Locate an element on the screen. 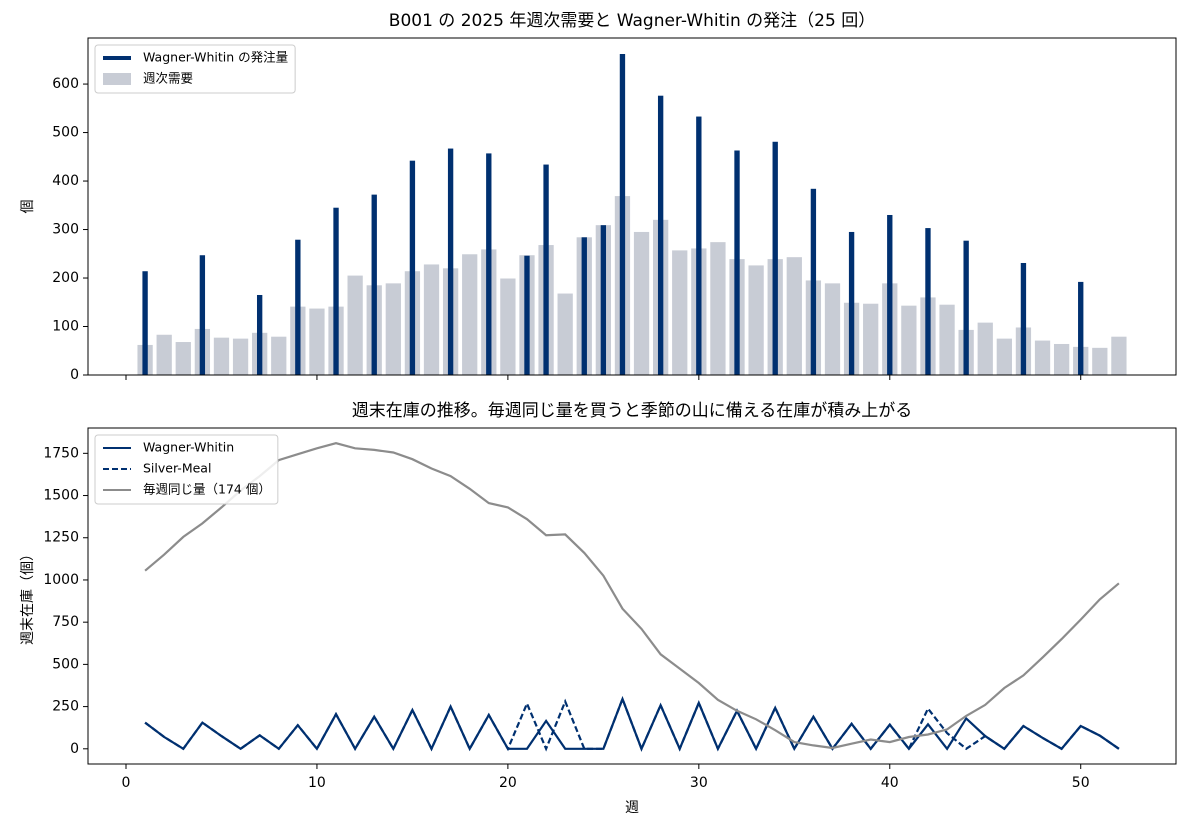 The width and height of the screenshot is (1188, 828). y-tick-label: 250 is located at coordinates (65, 707).